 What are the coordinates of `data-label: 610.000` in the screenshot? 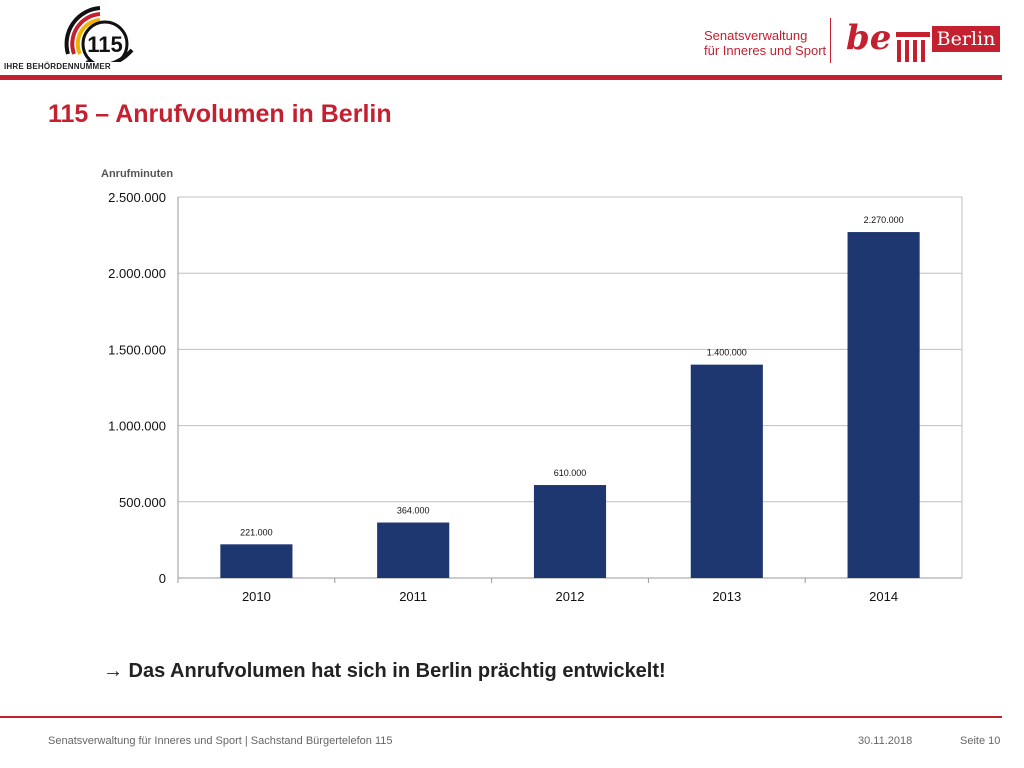 It's located at (570, 473).